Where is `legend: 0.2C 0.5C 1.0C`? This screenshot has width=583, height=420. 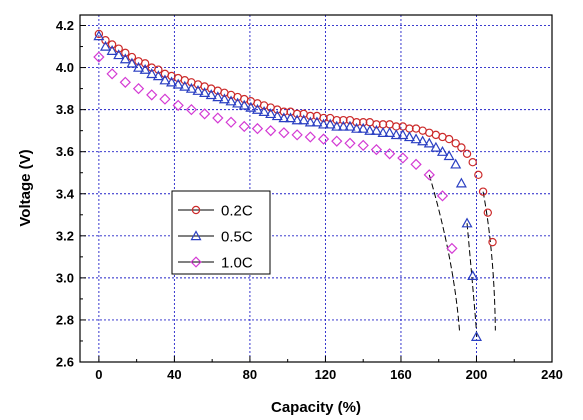
legend: 0.2C 0.5C 1.0C is located at coordinates (221, 232).